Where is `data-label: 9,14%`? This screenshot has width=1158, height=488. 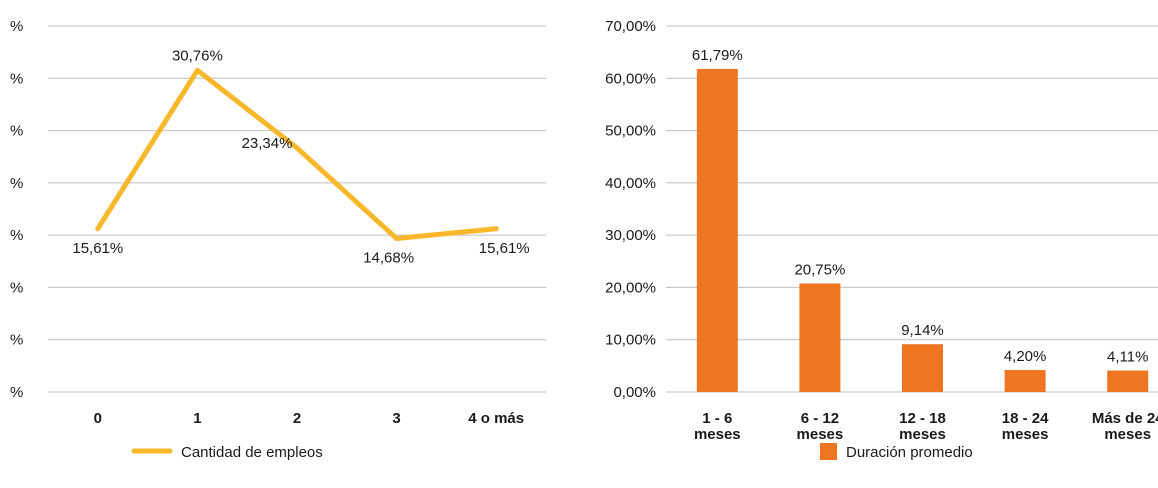
data-label: 9,14% is located at coordinates (922, 330).